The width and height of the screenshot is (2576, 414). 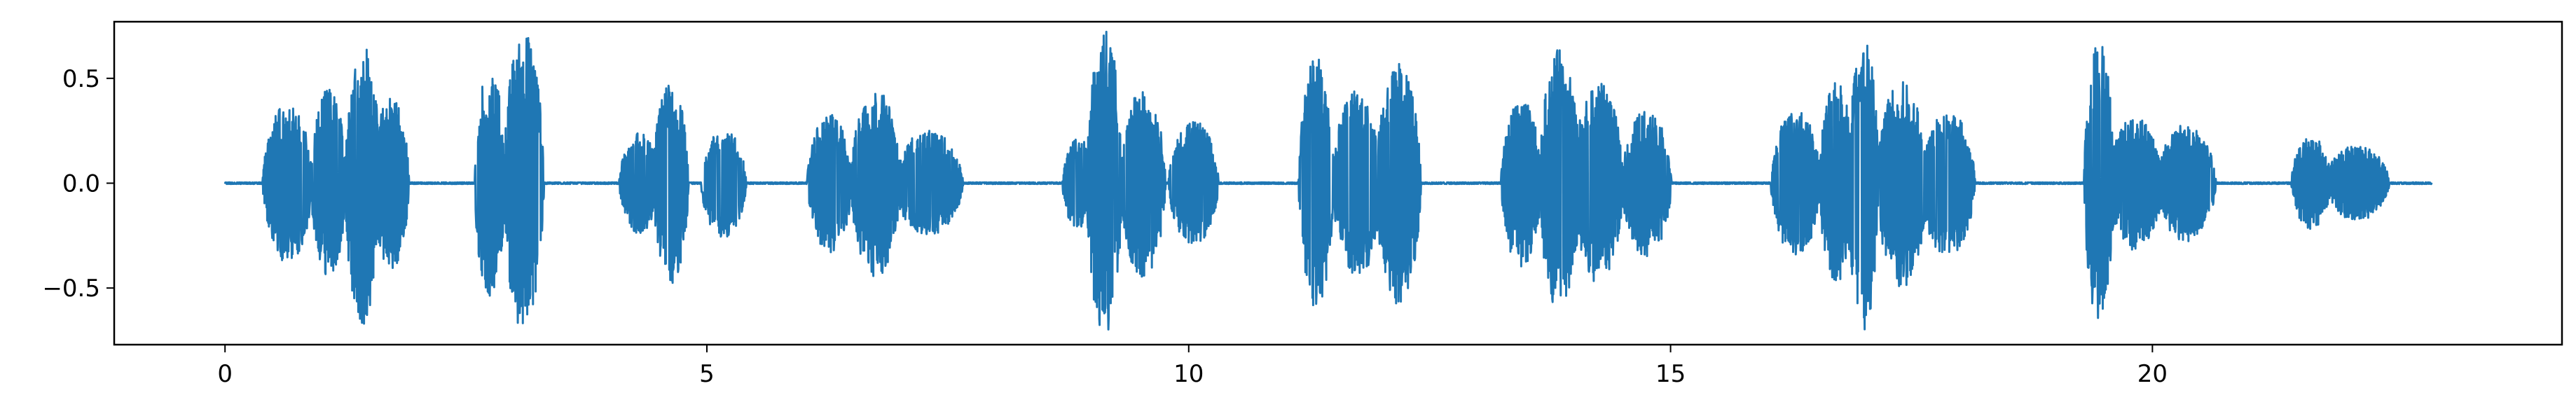 What do you see at coordinates (2152, 374) in the screenshot?
I see `x-tick-label: 20` at bounding box center [2152, 374].